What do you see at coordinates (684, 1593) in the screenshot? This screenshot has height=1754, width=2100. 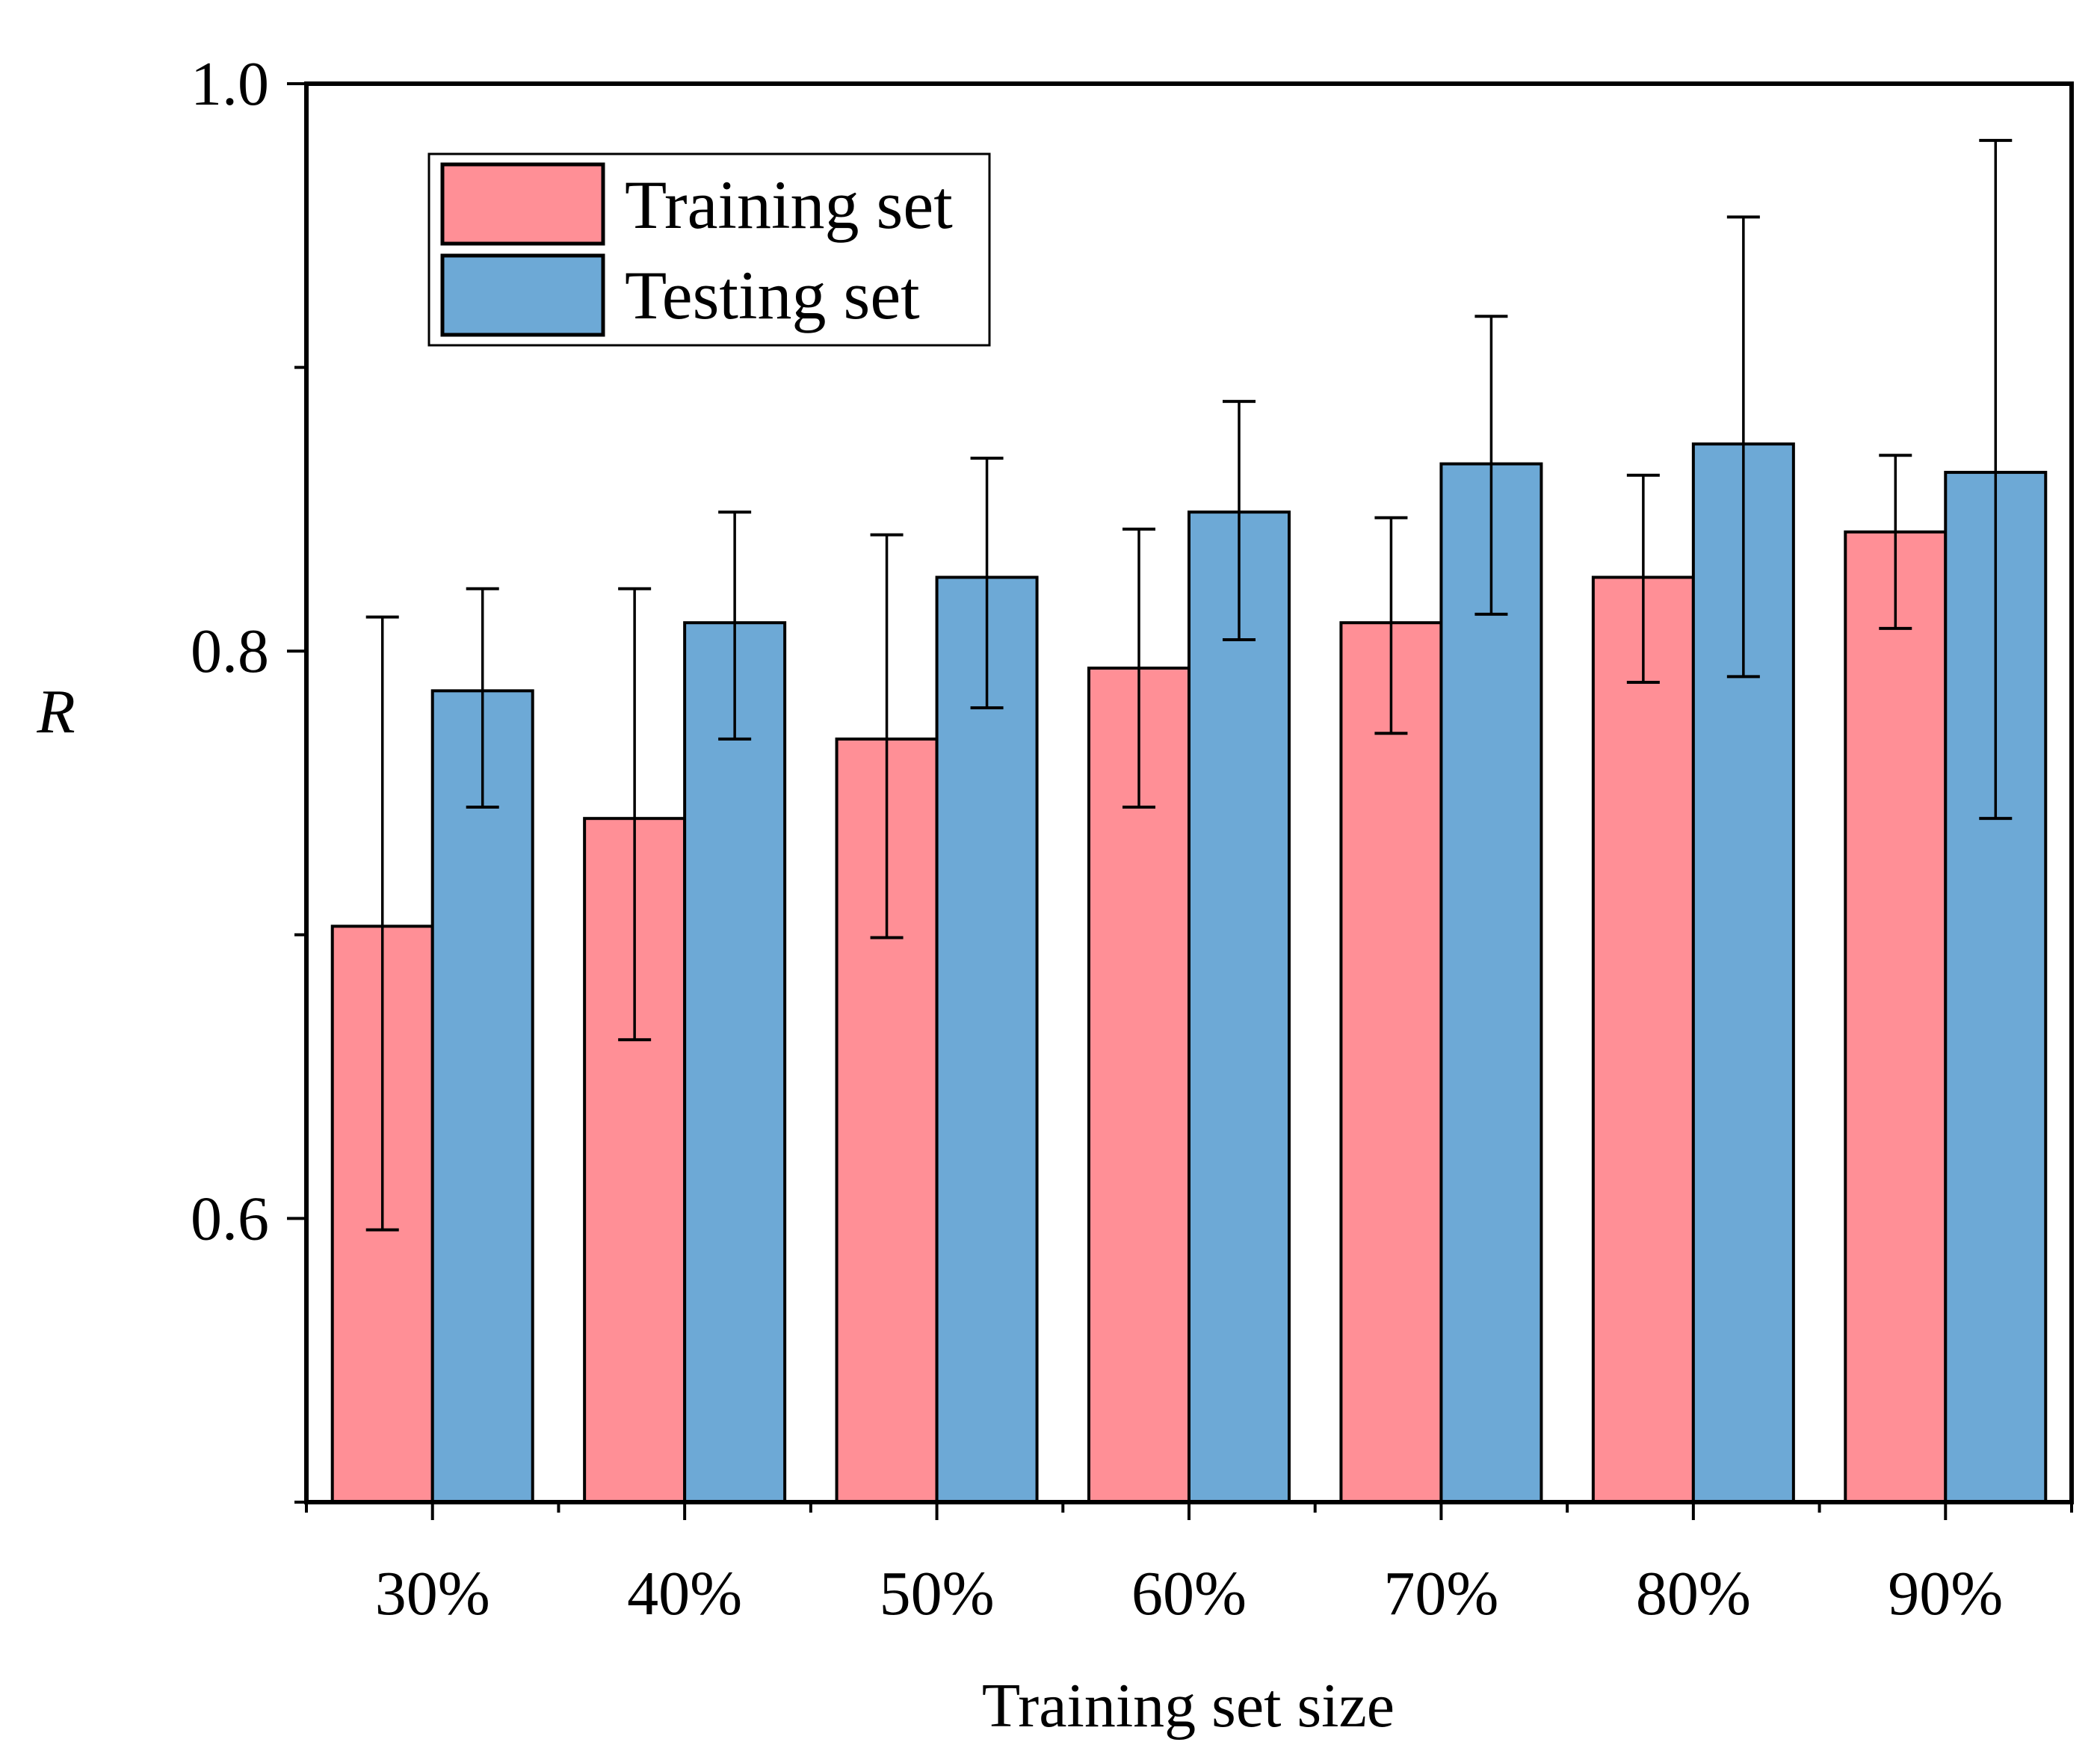 I see `x-tick-label: 40%` at bounding box center [684, 1593].